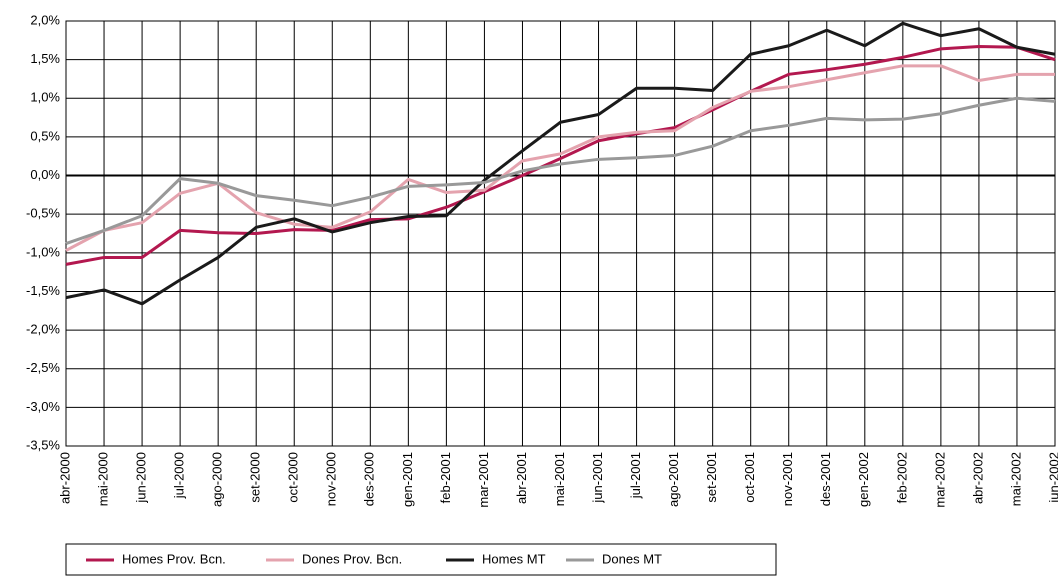  Describe the element at coordinates (255, 477) in the screenshot. I see `x-tick-label: set-2000` at that location.